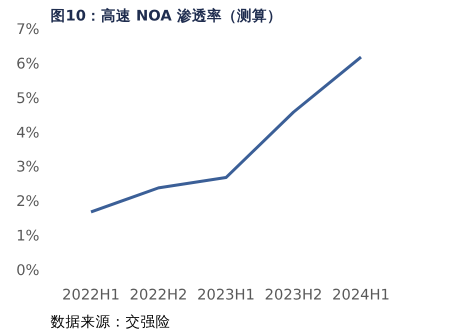  Describe the element at coordinates (28, 236) in the screenshot. I see `y-tick-label: 1%` at that location.